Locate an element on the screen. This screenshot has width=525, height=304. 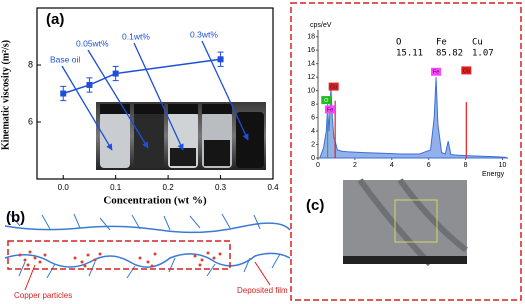
annotation: Copper particles is located at coordinates (43, 295).